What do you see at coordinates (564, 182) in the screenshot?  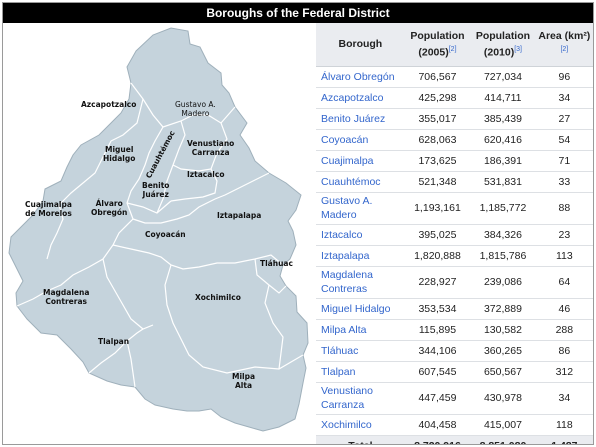 I see `area-cell: 33` at bounding box center [564, 182].